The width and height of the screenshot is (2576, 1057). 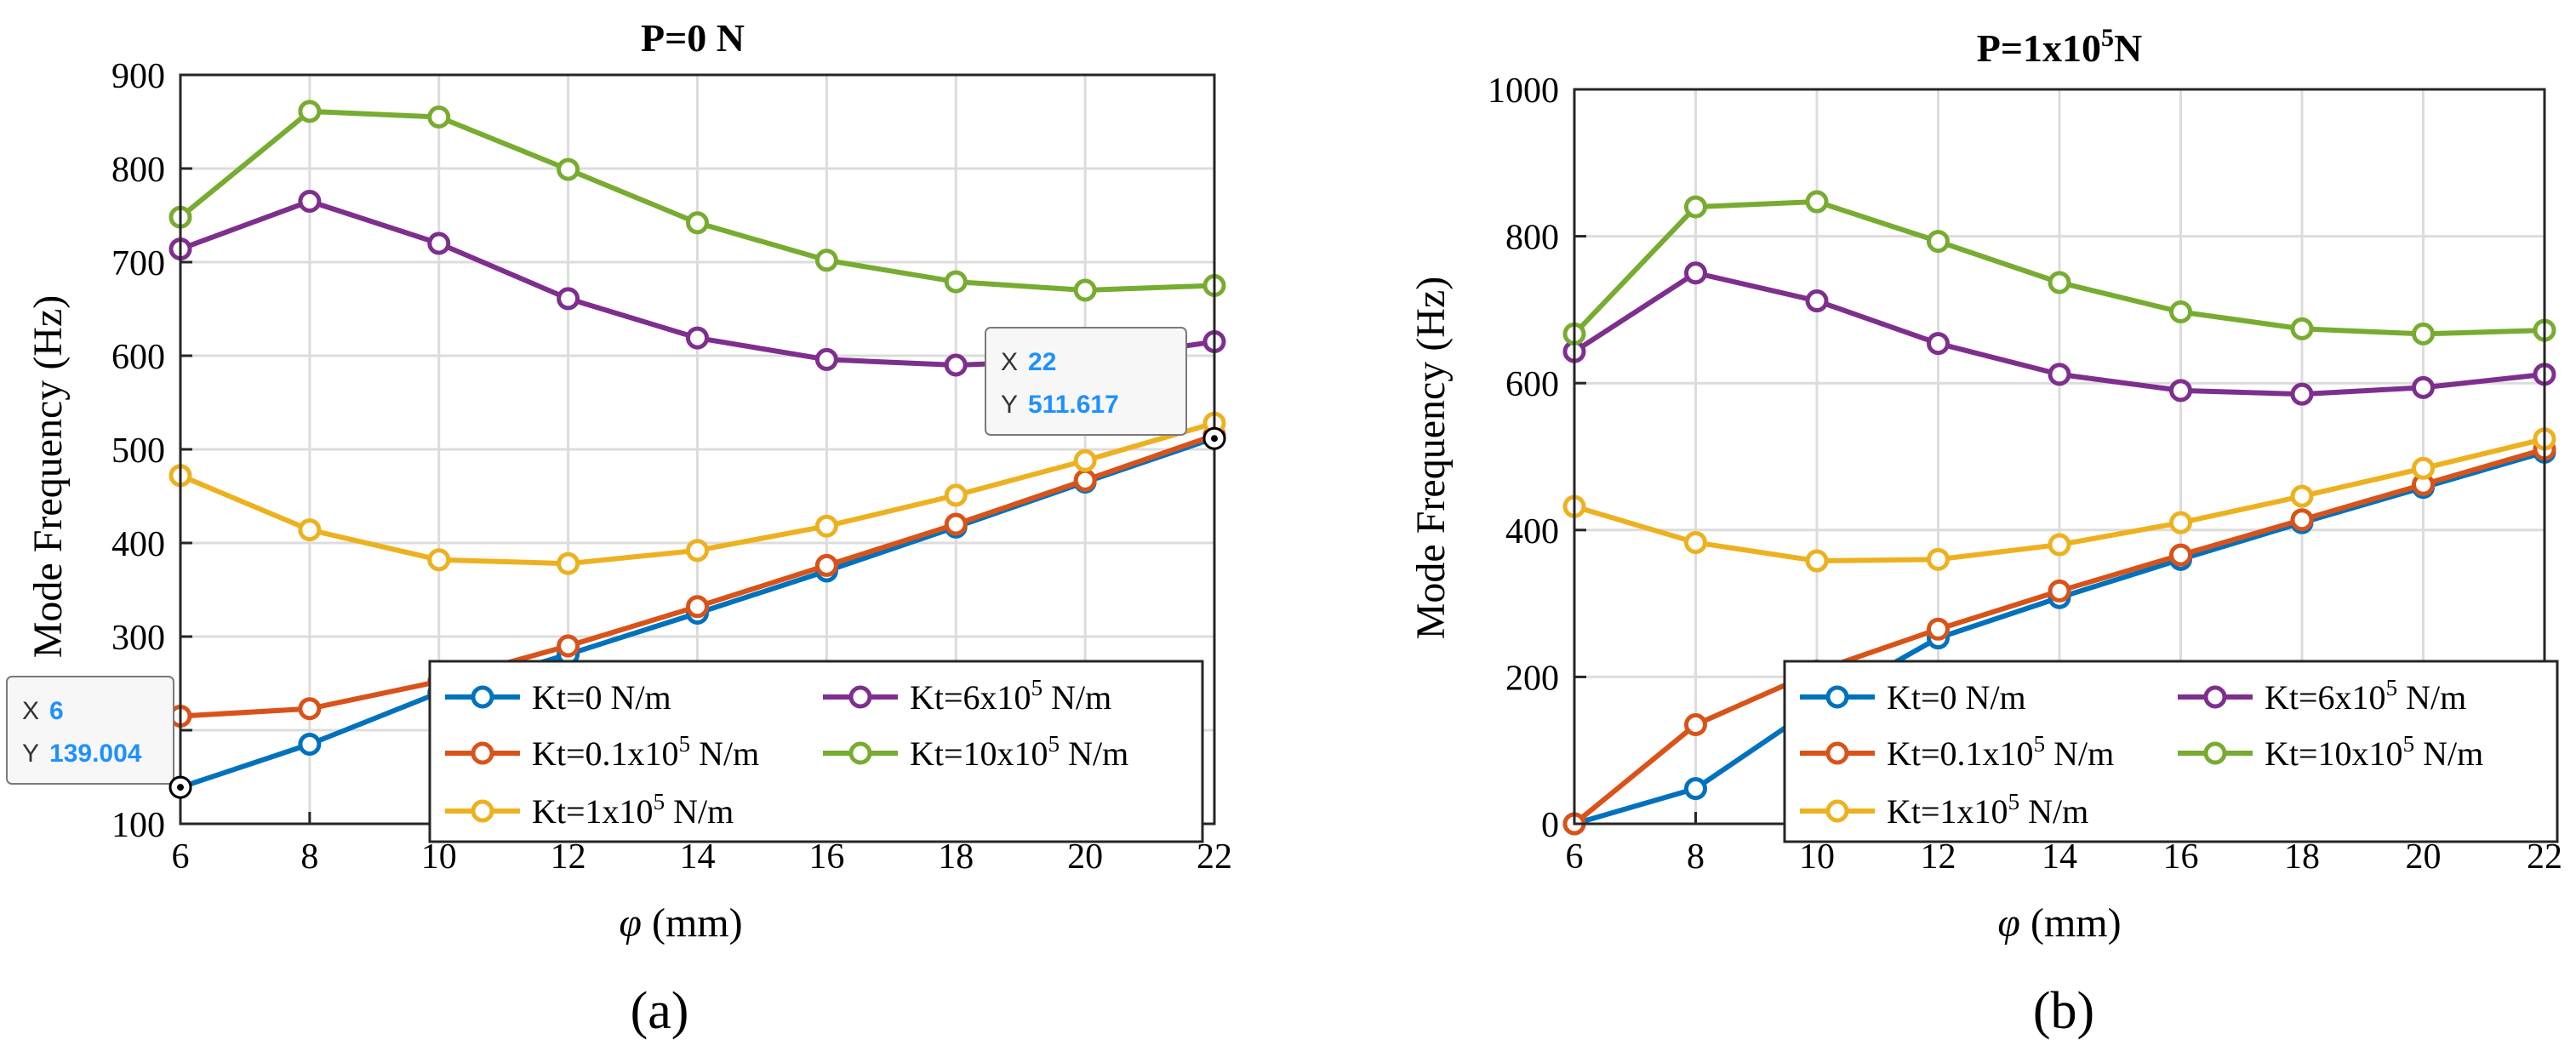 I want to click on legend-label: Kt=6x105 N/m, so click(x=1010, y=696).